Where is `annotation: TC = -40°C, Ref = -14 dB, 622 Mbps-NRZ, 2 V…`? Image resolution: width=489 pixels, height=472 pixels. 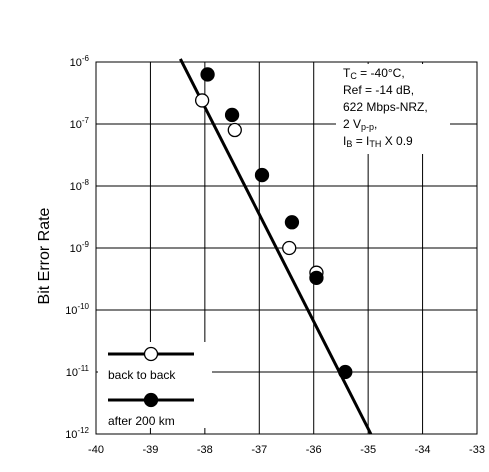 annotation: TC = -40°C, Ref = -14 dB, 622 Mbps-NRZ, 2 V… is located at coordinates (385, 107).